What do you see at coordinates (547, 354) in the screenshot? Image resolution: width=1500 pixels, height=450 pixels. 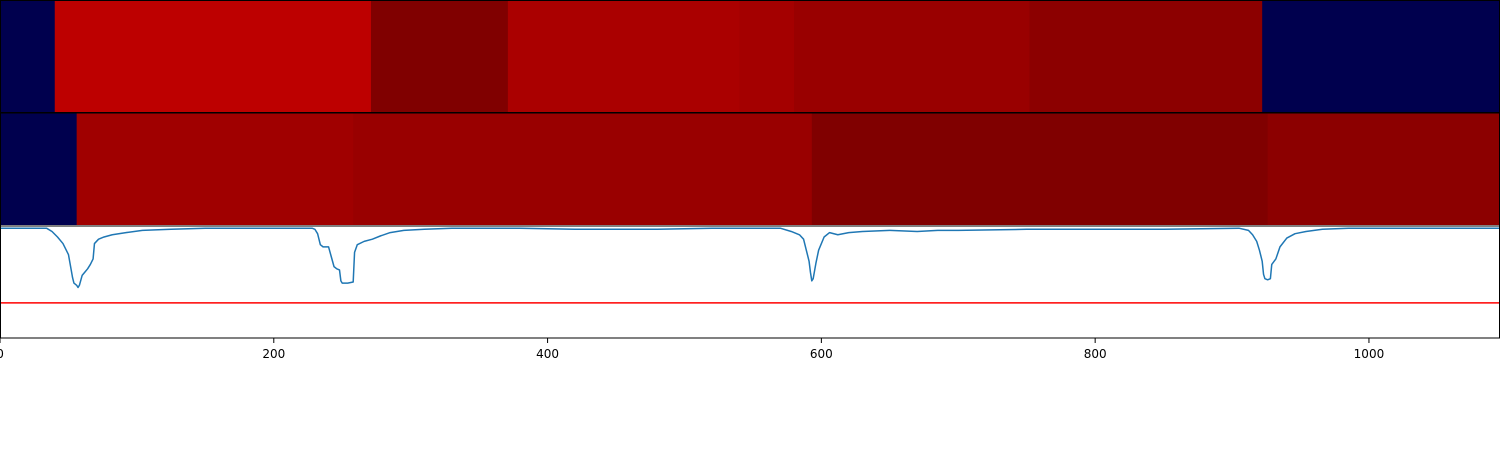 I see `x-tick-label: 400` at bounding box center [547, 354].